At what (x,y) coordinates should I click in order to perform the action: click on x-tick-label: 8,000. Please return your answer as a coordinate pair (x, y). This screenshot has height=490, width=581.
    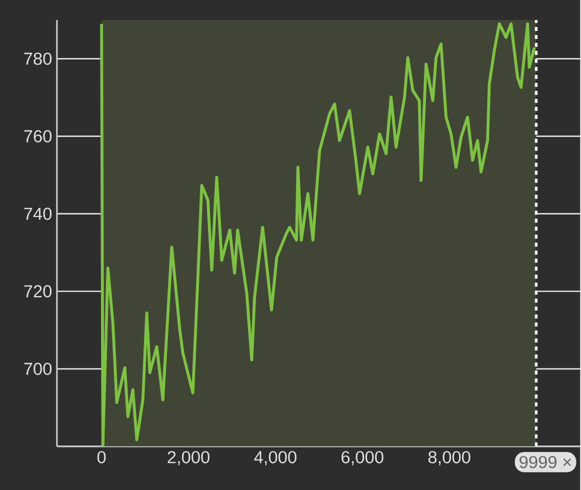
    Looking at the image, I should click on (449, 458).